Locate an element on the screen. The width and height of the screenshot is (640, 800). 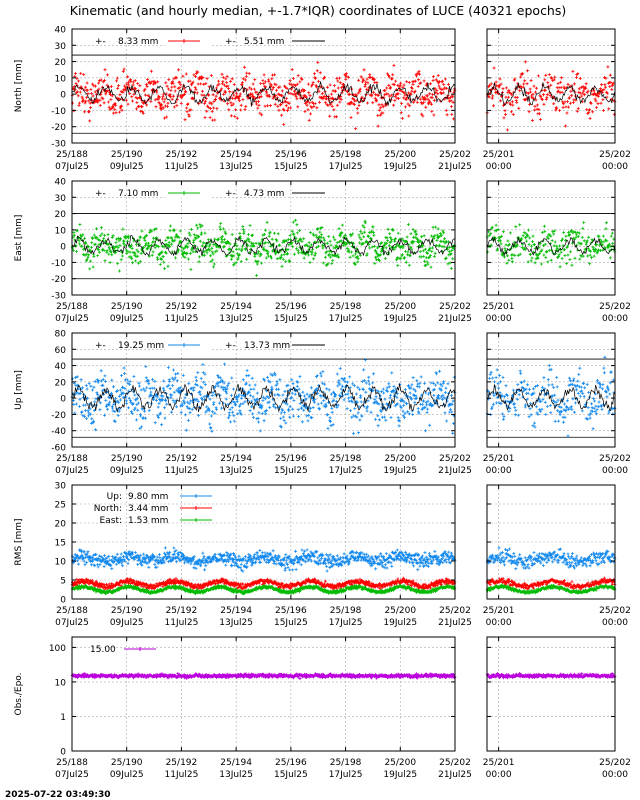
east-kinematic-points is located at coordinates (263, 247).